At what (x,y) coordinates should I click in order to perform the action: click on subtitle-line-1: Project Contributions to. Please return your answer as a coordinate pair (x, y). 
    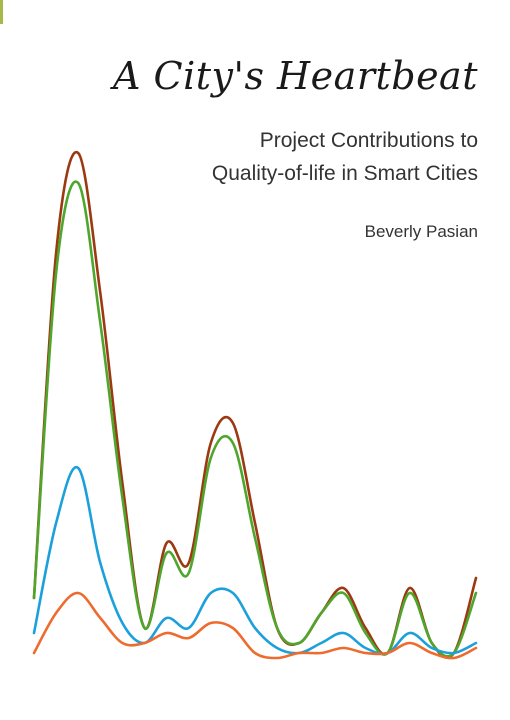
    Looking at the image, I should click on (368, 140).